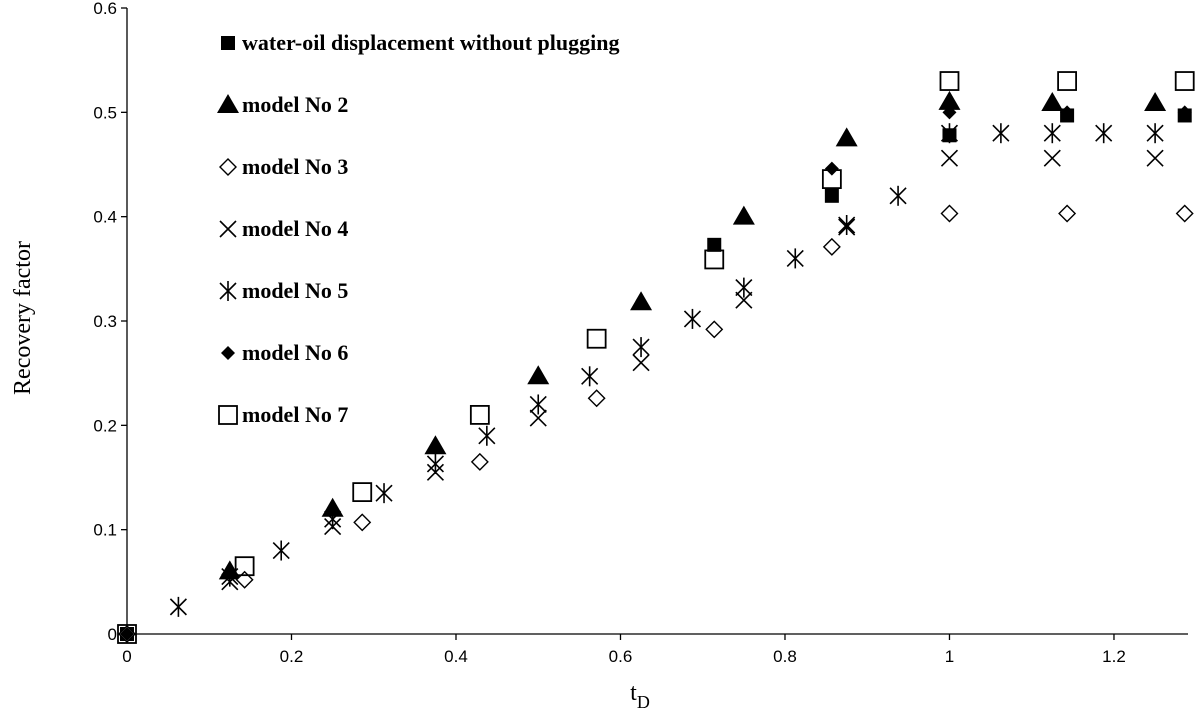 This screenshot has width=1200, height=713. I want to click on legend-entry: model No 5, so click(283, 290).